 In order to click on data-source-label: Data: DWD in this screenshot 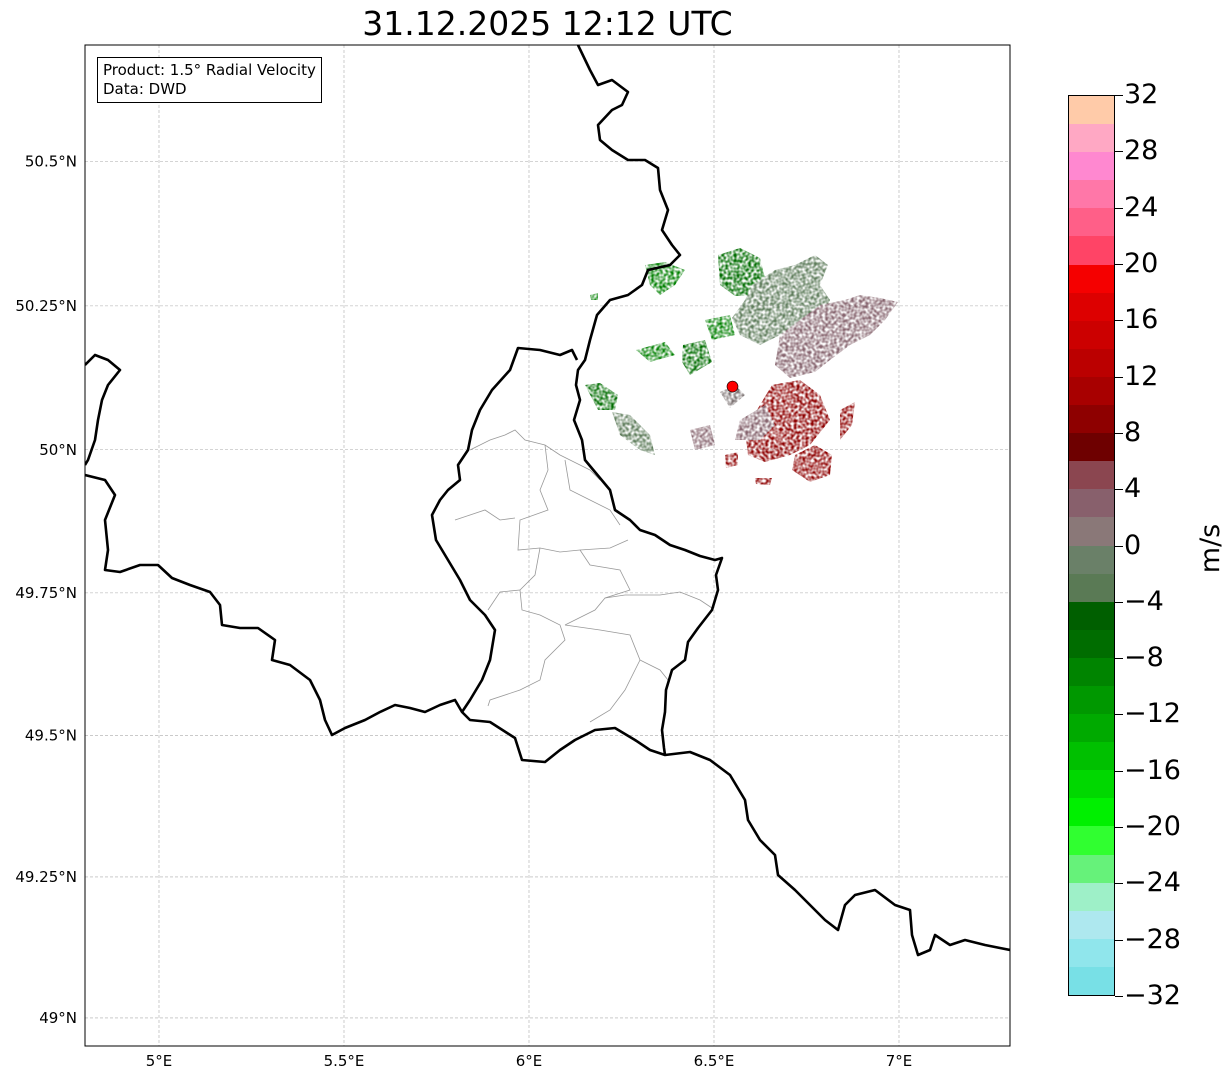, I will do `click(145, 89)`.